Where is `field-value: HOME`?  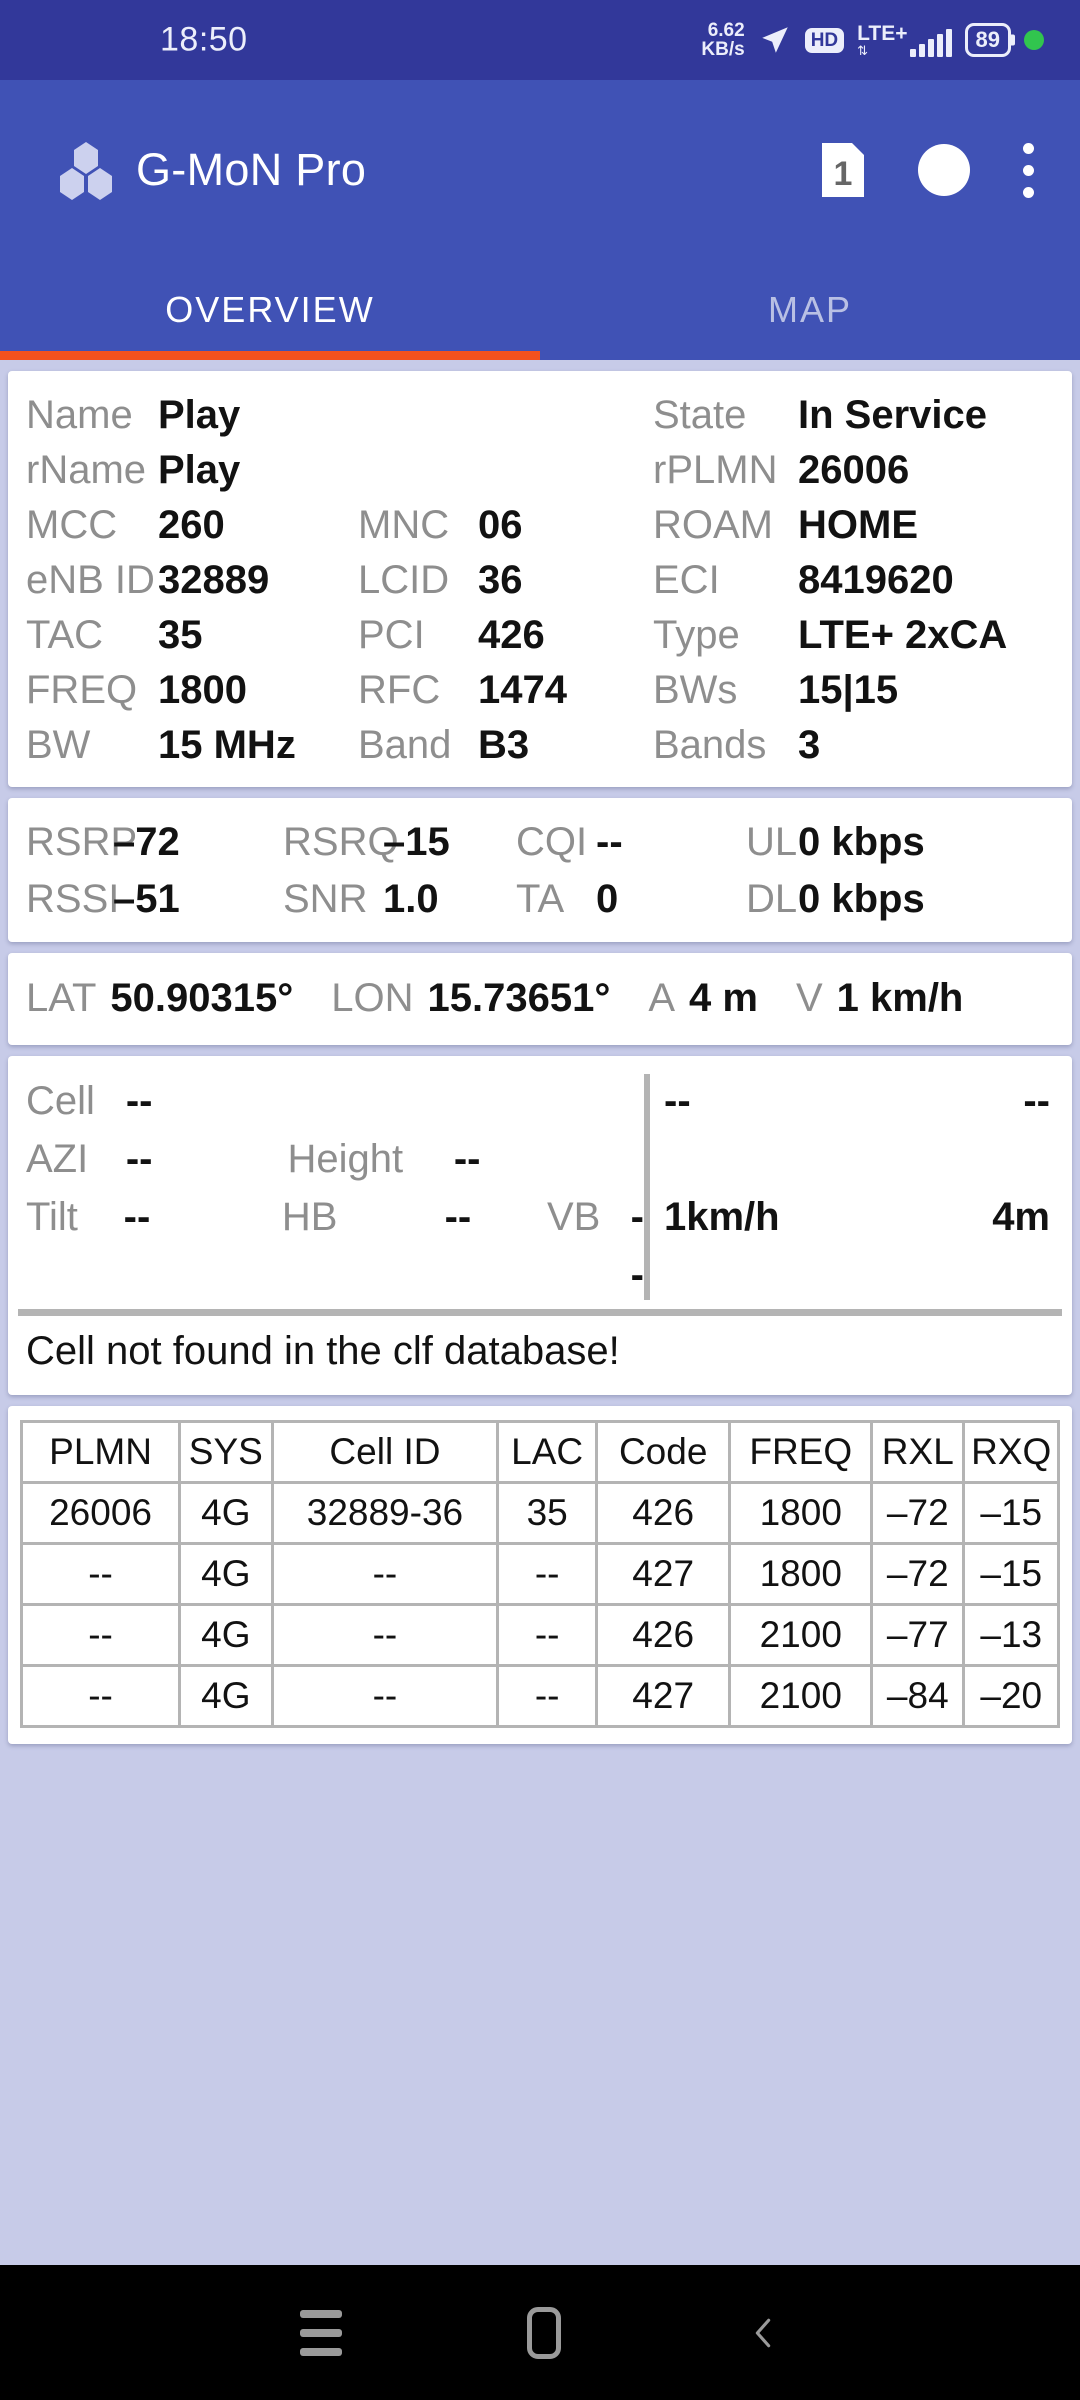 field-value: HOME is located at coordinates (858, 525).